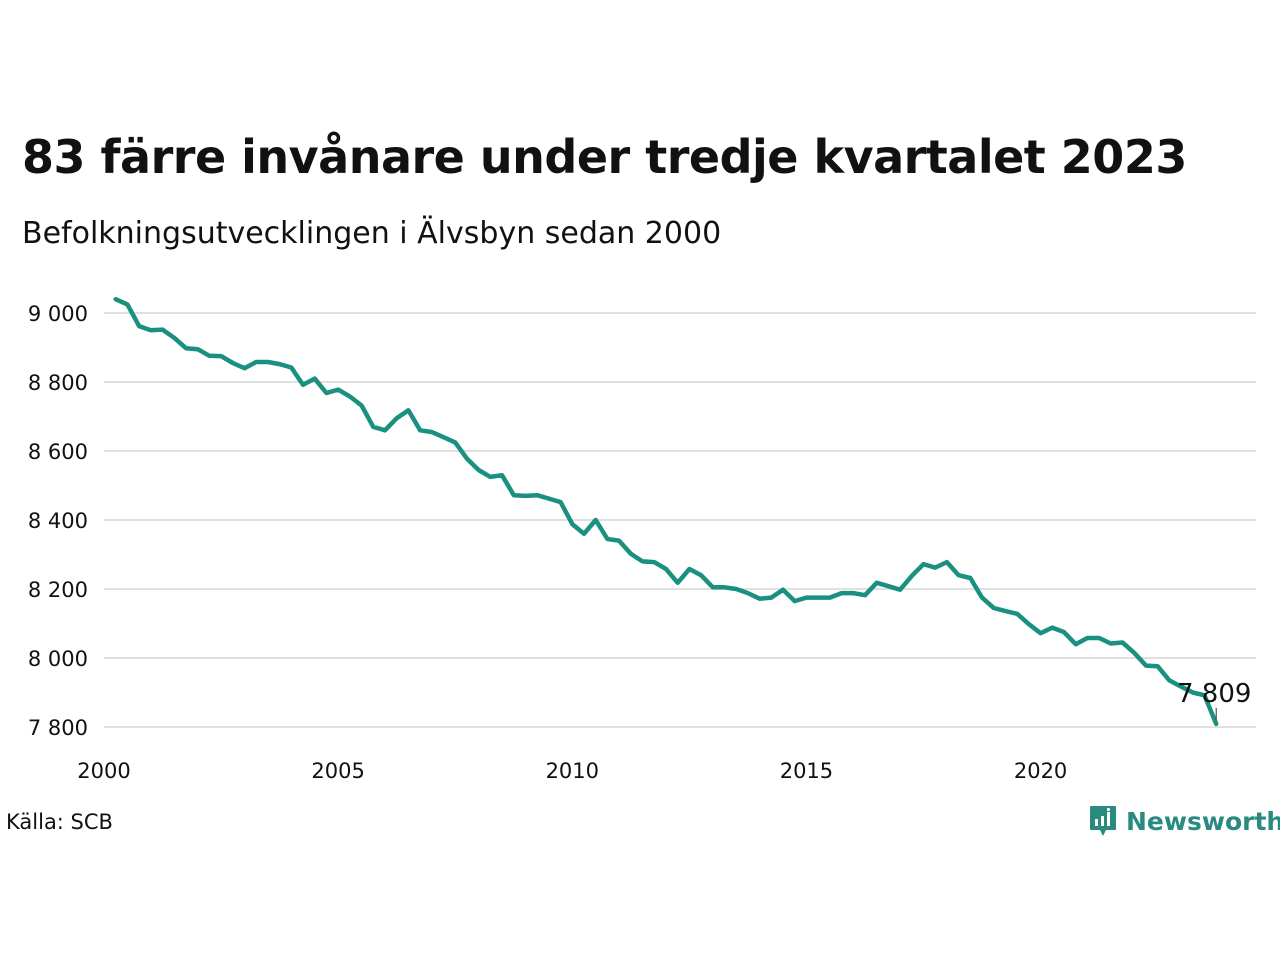 The width and height of the screenshot is (1280, 960). Describe the element at coordinates (1040, 771) in the screenshot. I see `x-tick-label: 2020` at that location.